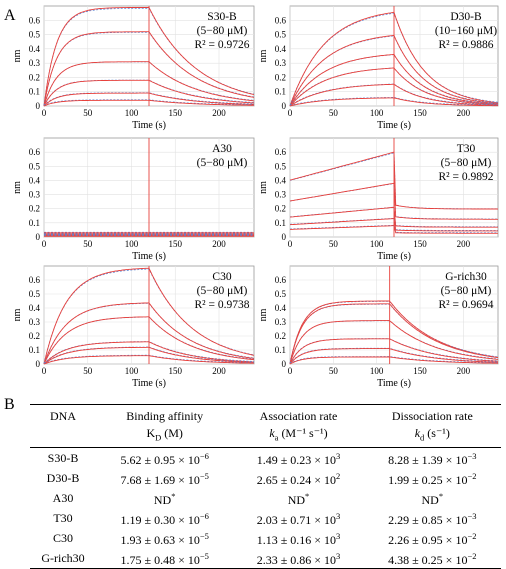 The width and height of the screenshot is (506, 569). I want to click on chart2-y-tick-label: 0, so click(284, 106).